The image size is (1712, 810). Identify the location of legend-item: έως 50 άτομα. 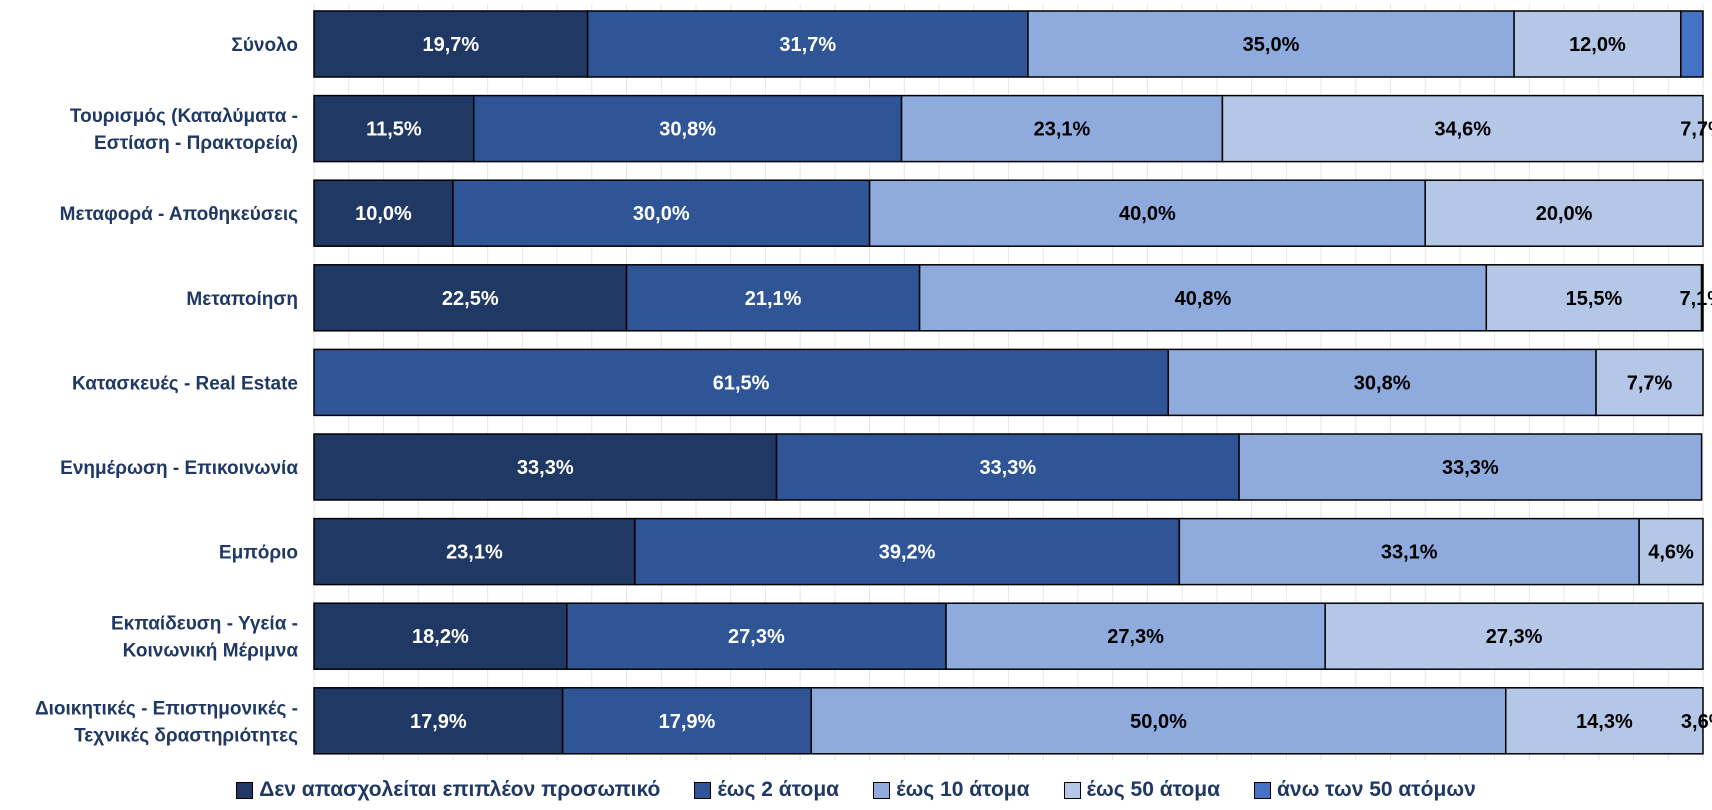
(1141, 790).